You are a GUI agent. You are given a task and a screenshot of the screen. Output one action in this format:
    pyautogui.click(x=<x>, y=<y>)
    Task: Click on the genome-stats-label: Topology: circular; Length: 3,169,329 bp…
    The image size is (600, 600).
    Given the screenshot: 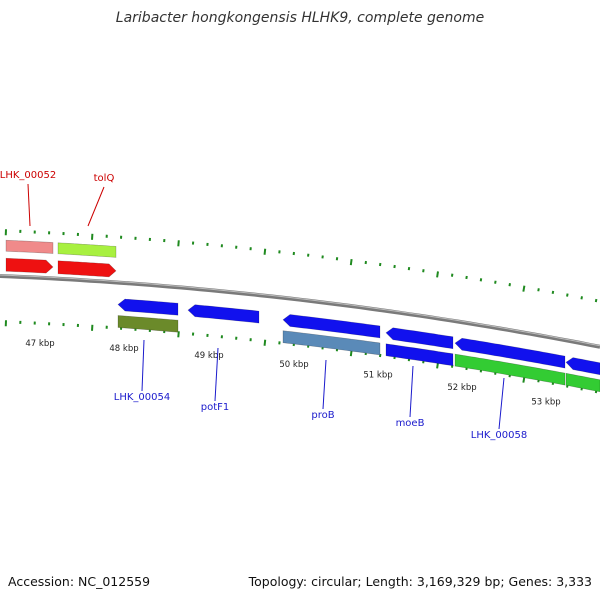 What is the action you would take?
    pyautogui.click(x=420, y=581)
    